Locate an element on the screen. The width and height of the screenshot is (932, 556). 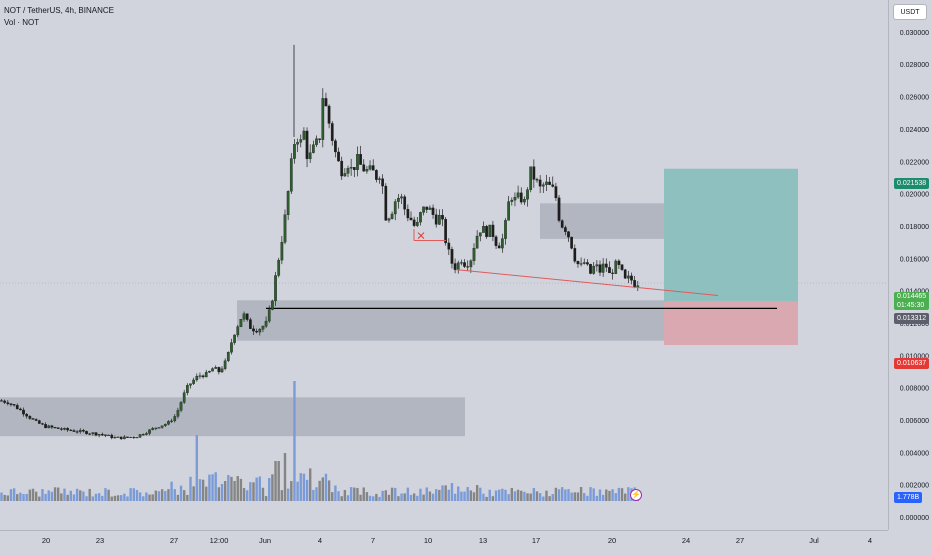
x-tick-label: 23 is located at coordinates (100, 540).